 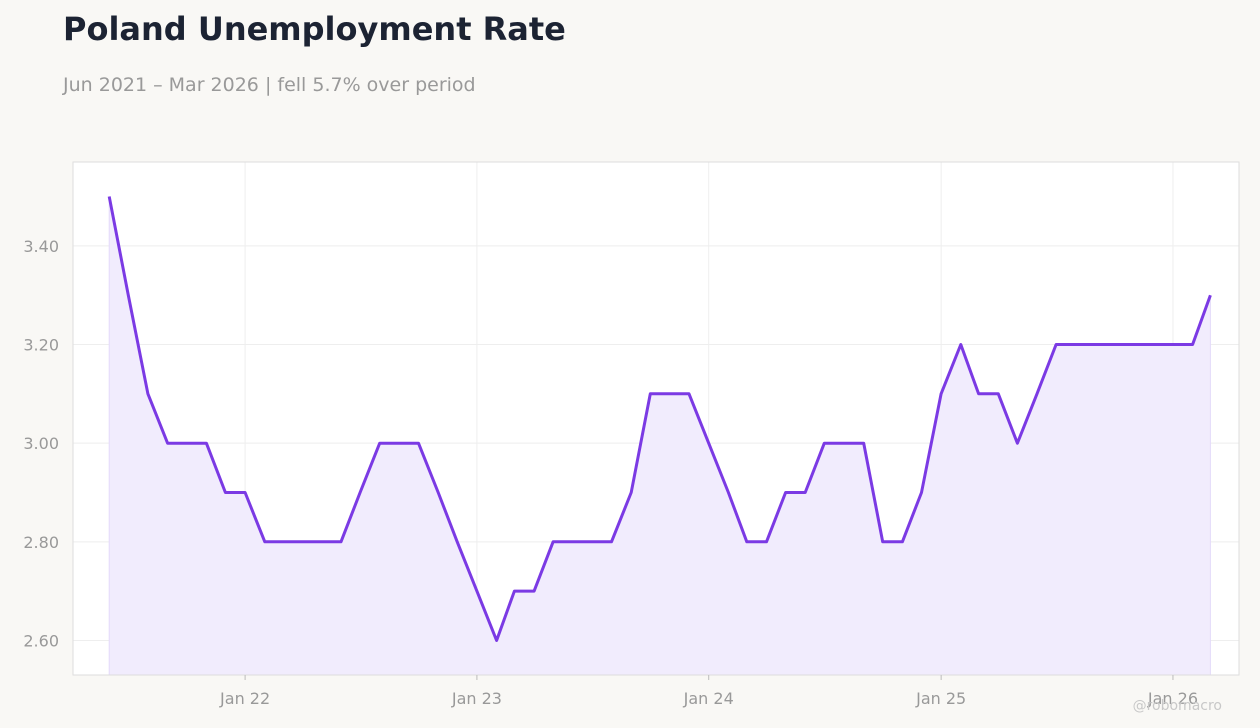 I want to click on x-tick-label: Jan 24, so click(x=708, y=698).